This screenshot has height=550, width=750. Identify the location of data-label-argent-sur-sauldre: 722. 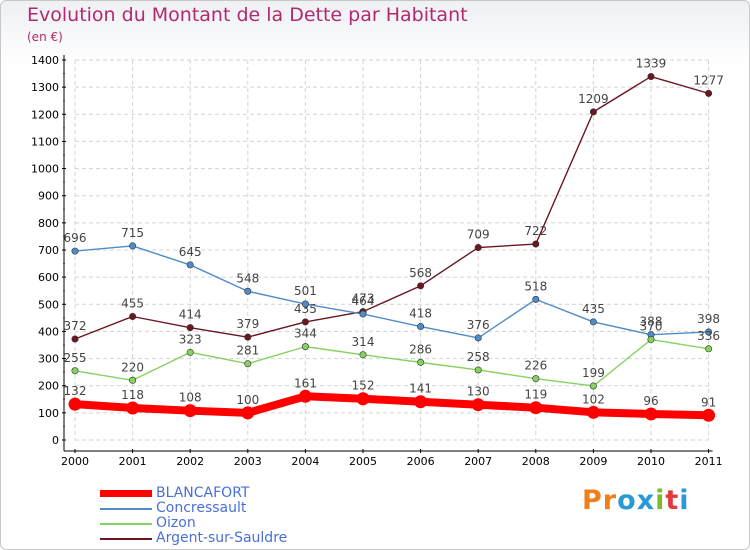
(535, 231).